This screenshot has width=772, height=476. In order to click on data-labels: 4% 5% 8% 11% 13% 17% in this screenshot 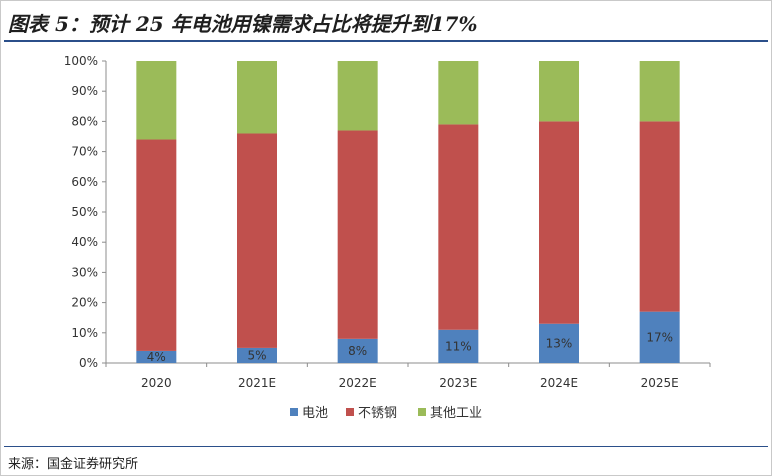, I will do `click(410, 347)`.